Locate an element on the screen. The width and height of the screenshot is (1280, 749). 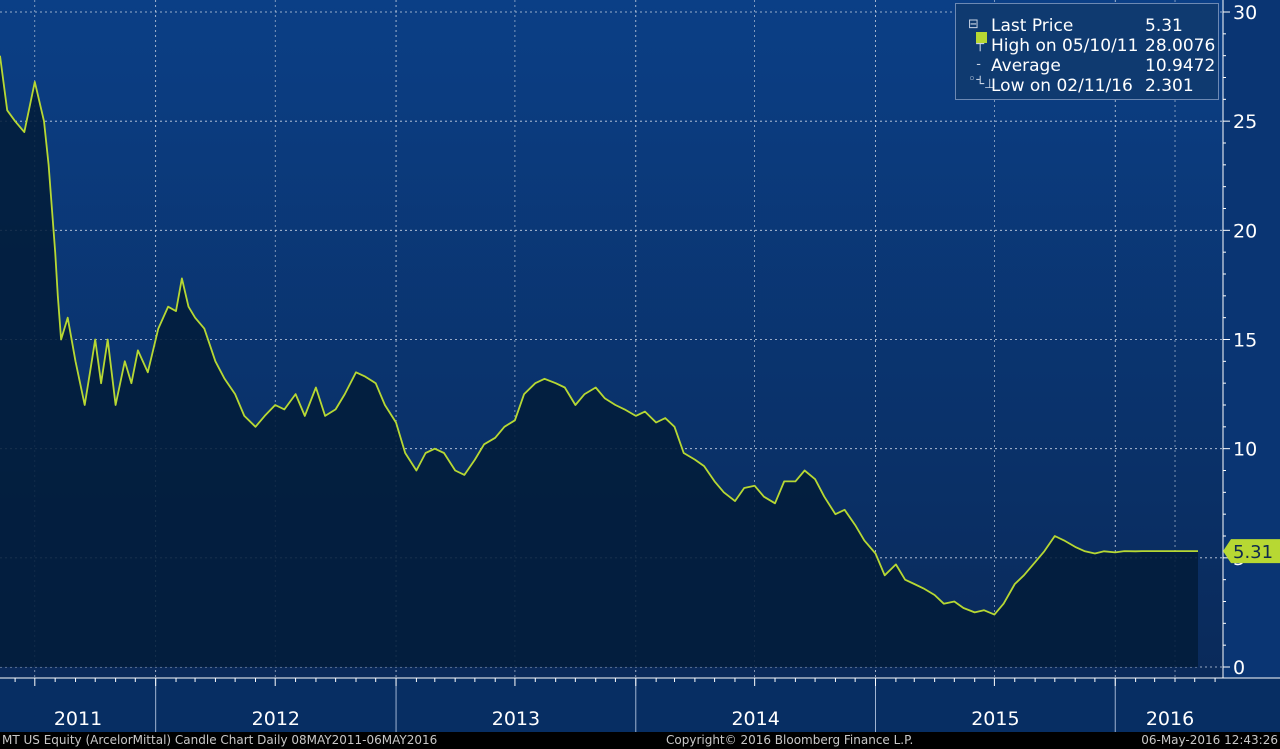
legend-label: Average is located at coordinates (1026, 66).